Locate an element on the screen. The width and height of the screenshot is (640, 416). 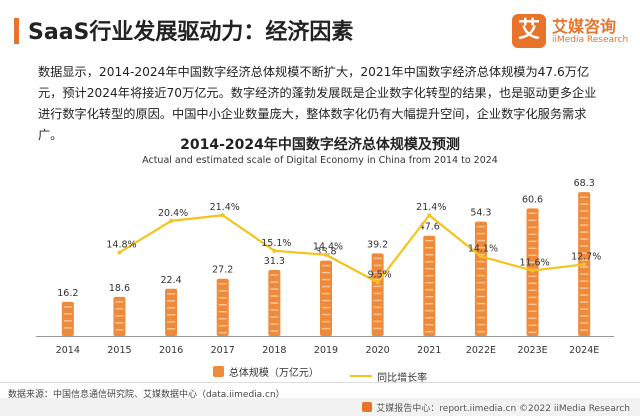
legend-item-bar: 总体规模（万亿元） is located at coordinates (265, 371).